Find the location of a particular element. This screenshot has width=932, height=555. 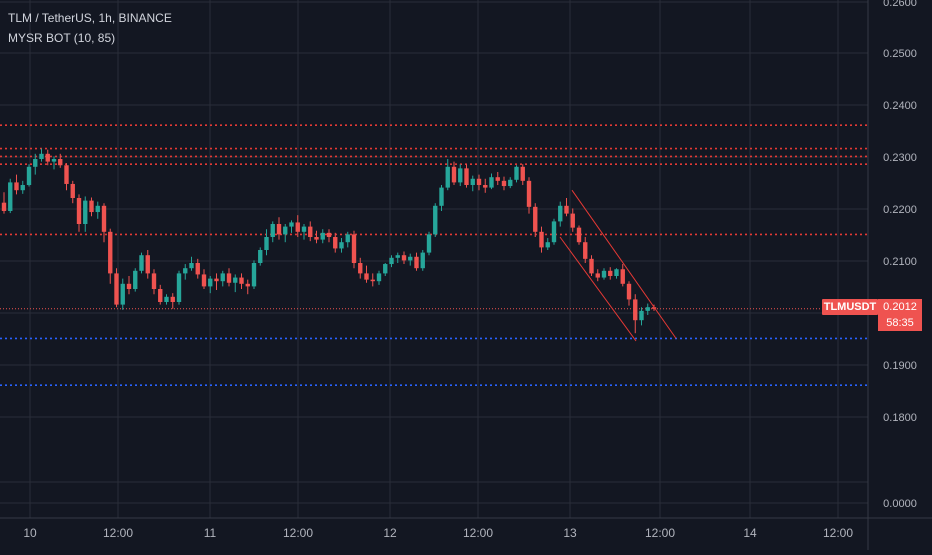

channel-lower-line is located at coordinates (598, 289).